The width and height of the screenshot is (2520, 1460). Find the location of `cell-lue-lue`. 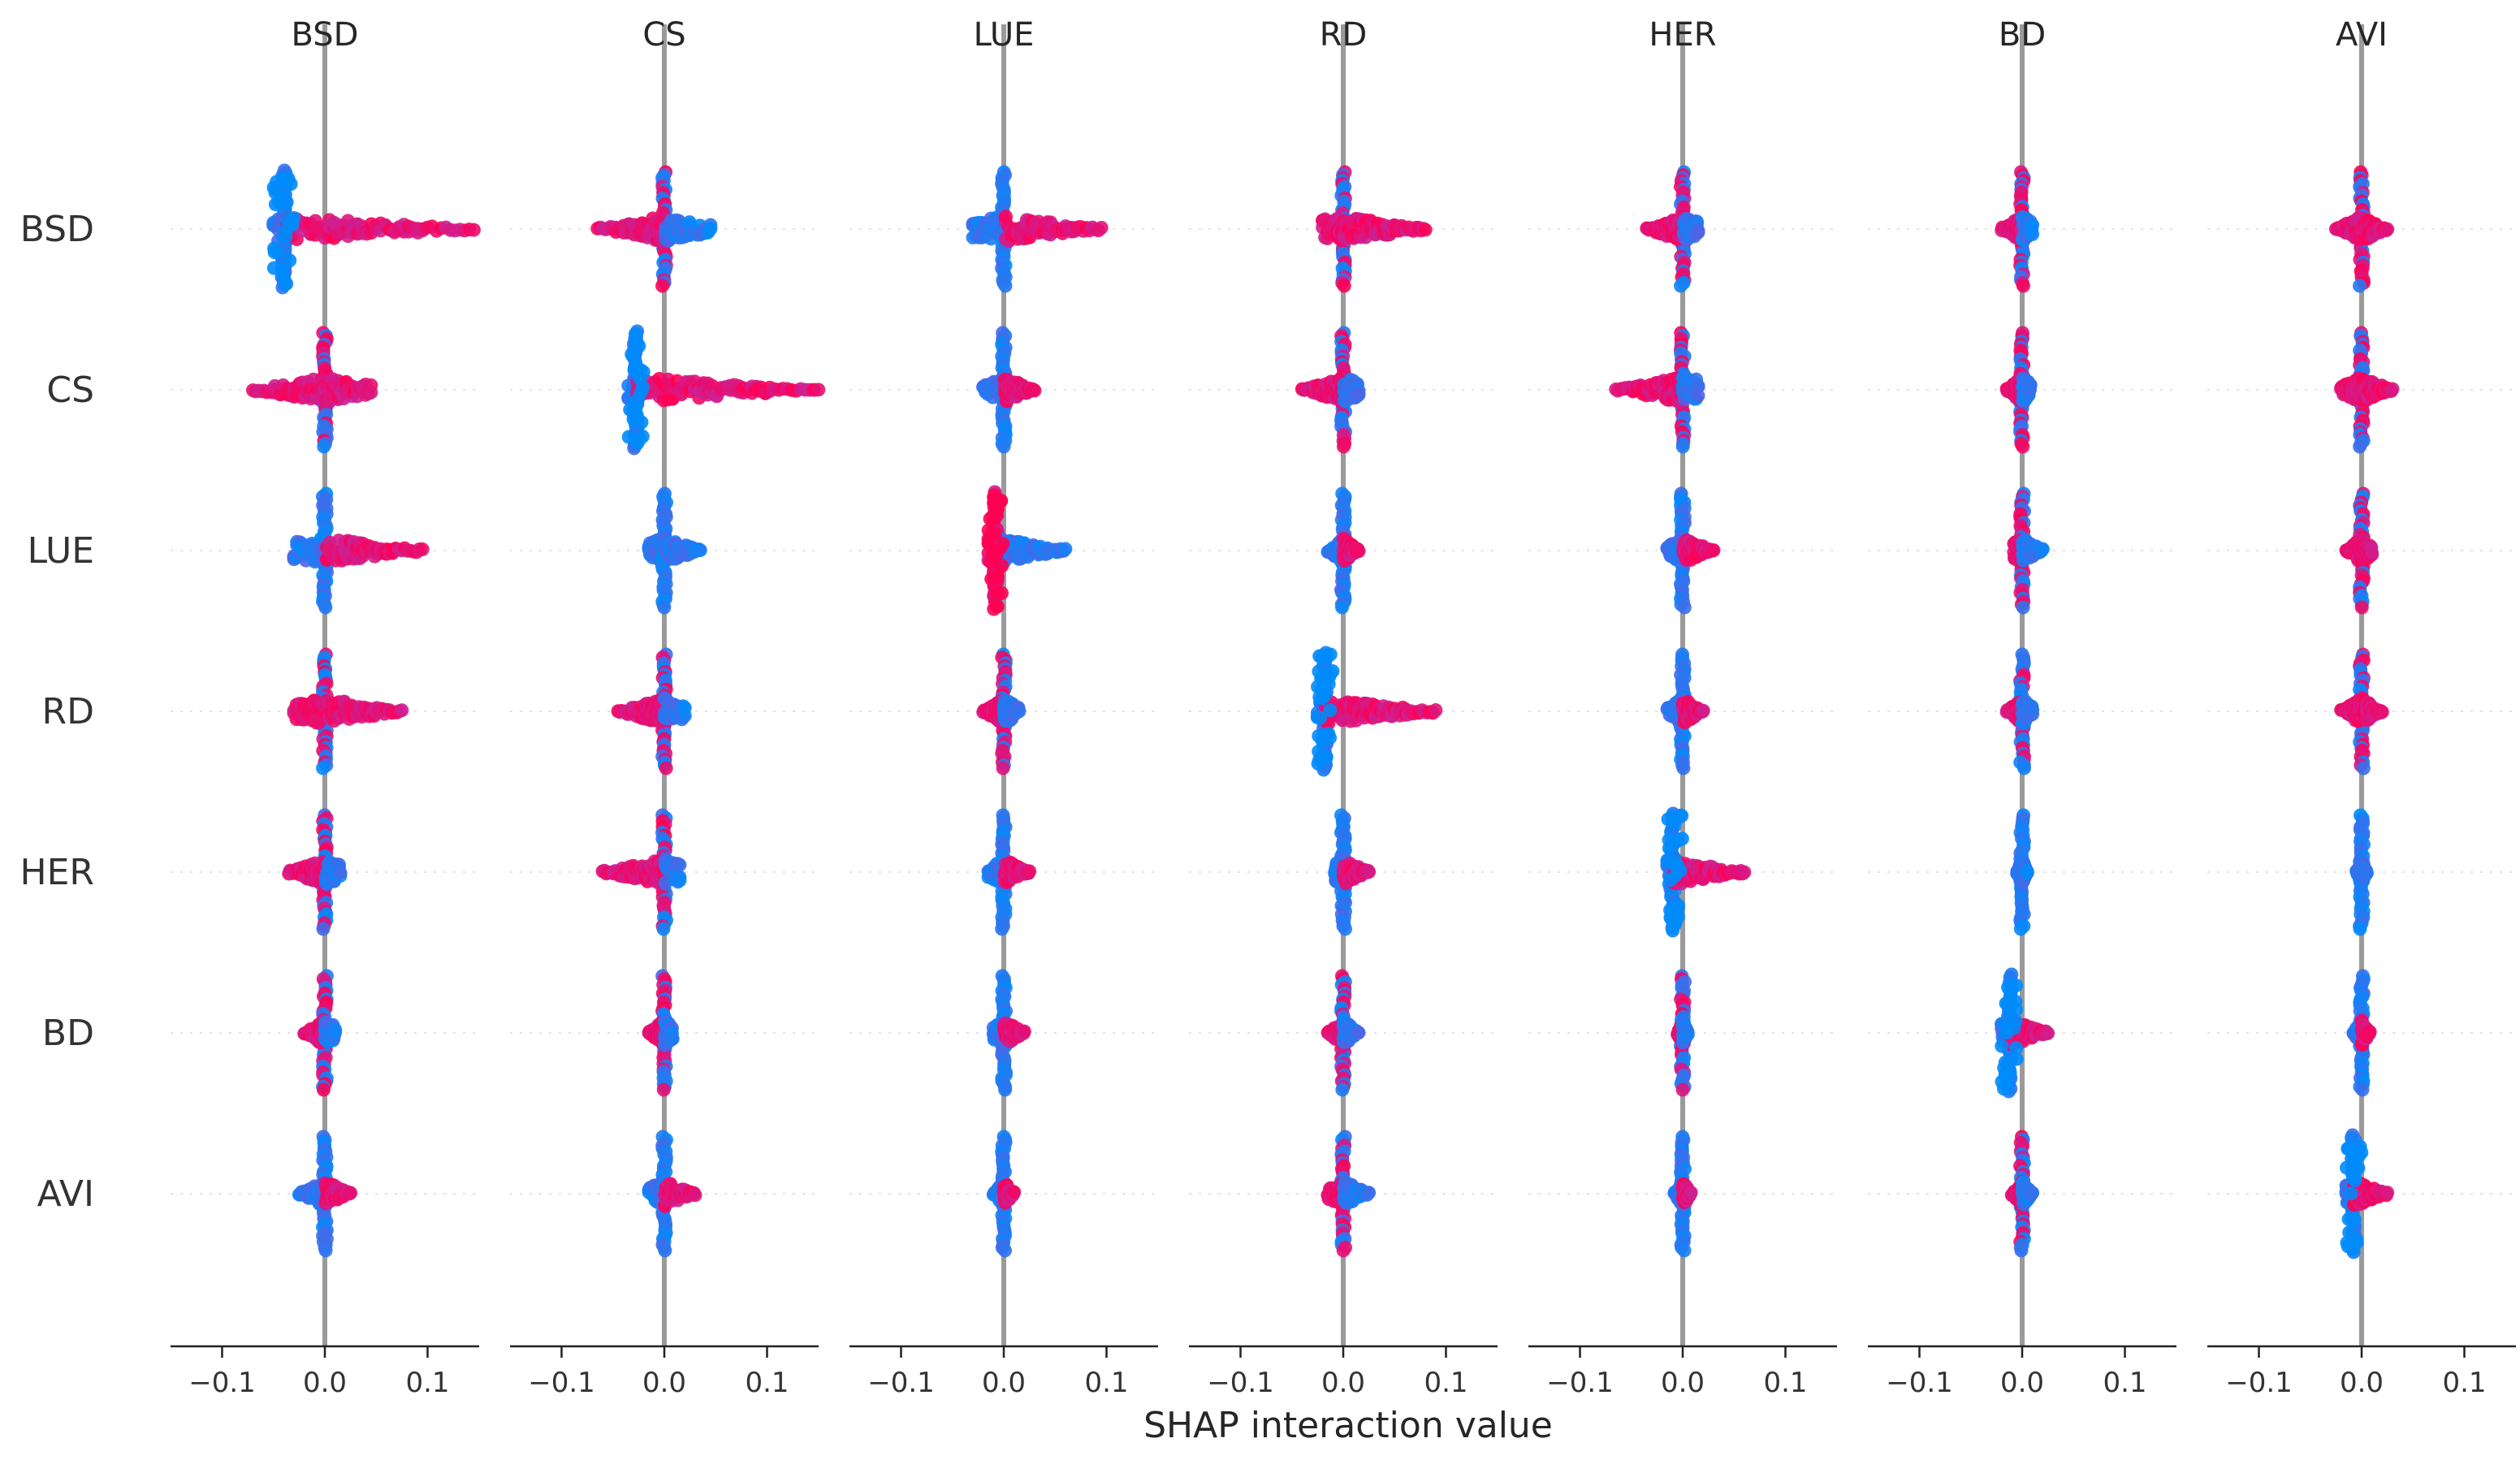

cell-lue-lue is located at coordinates (1027, 550).